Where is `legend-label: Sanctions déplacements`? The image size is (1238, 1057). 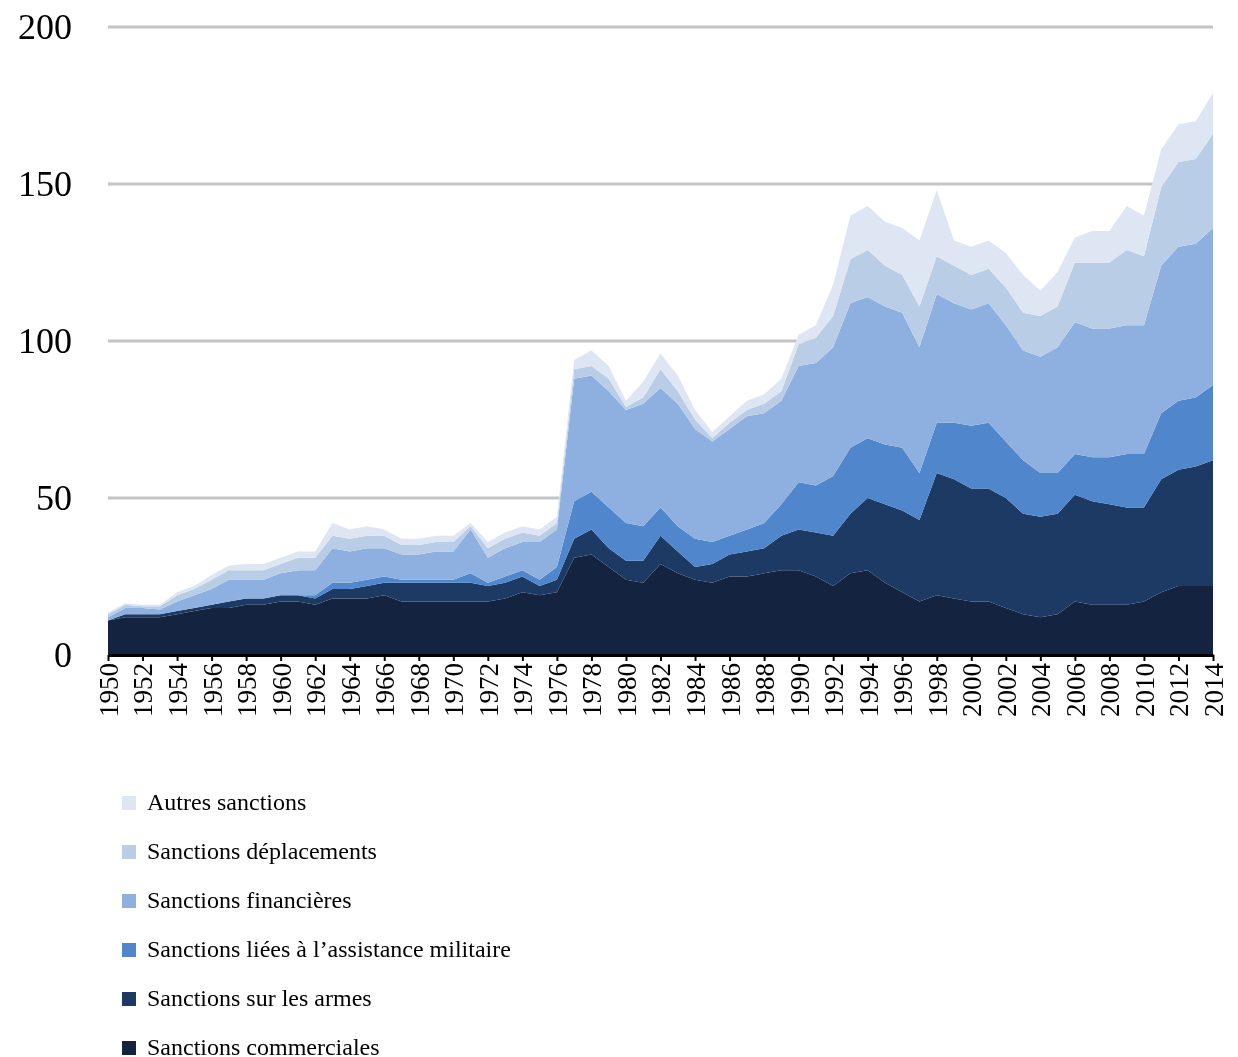 legend-label: Sanctions déplacements is located at coordinates (262, 851).